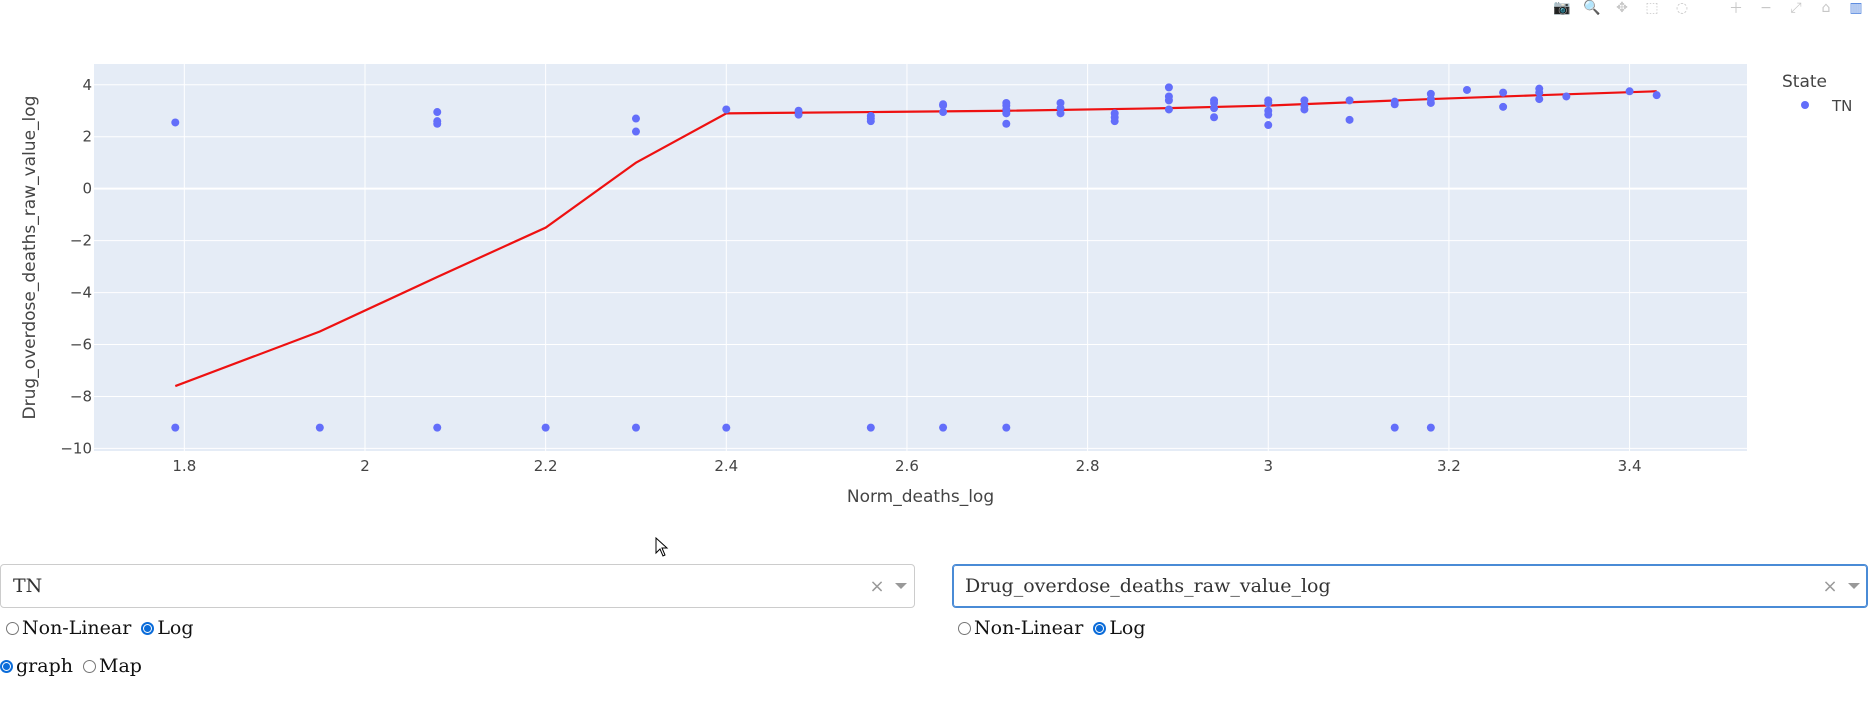 The height and width of the screenshot is (708, 1876). I want to click on variable-dropdown: Drug_overdose_deaths_raw_value_log ×, so click(1410, 586).